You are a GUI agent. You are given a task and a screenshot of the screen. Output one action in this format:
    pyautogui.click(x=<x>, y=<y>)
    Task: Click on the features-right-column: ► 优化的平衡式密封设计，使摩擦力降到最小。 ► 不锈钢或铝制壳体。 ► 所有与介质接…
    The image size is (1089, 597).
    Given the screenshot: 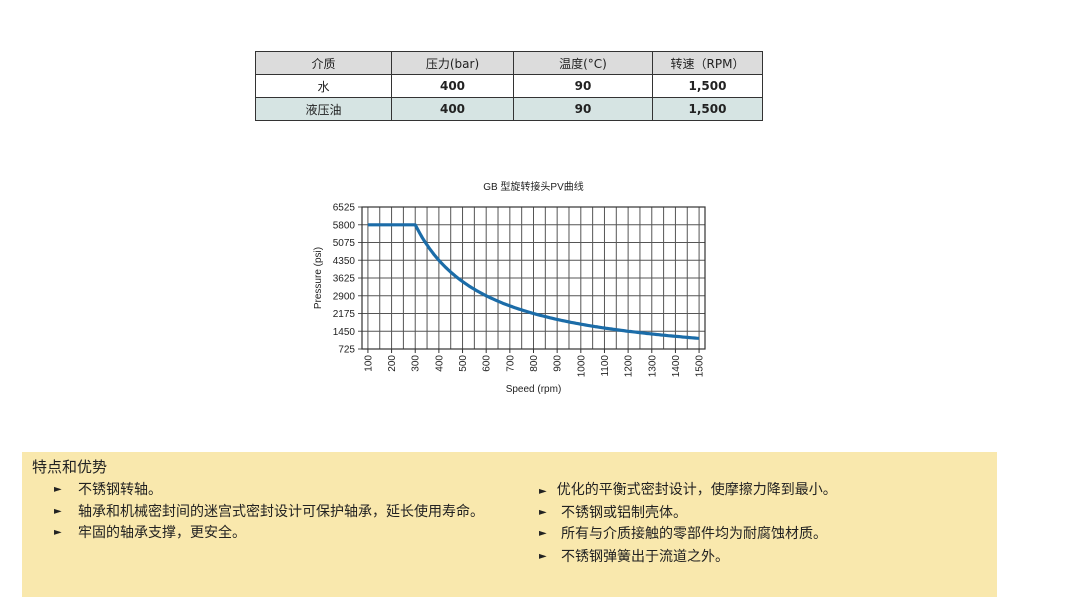 What is the action you would take?
    pyautogui.click(x=694, y=526)
    